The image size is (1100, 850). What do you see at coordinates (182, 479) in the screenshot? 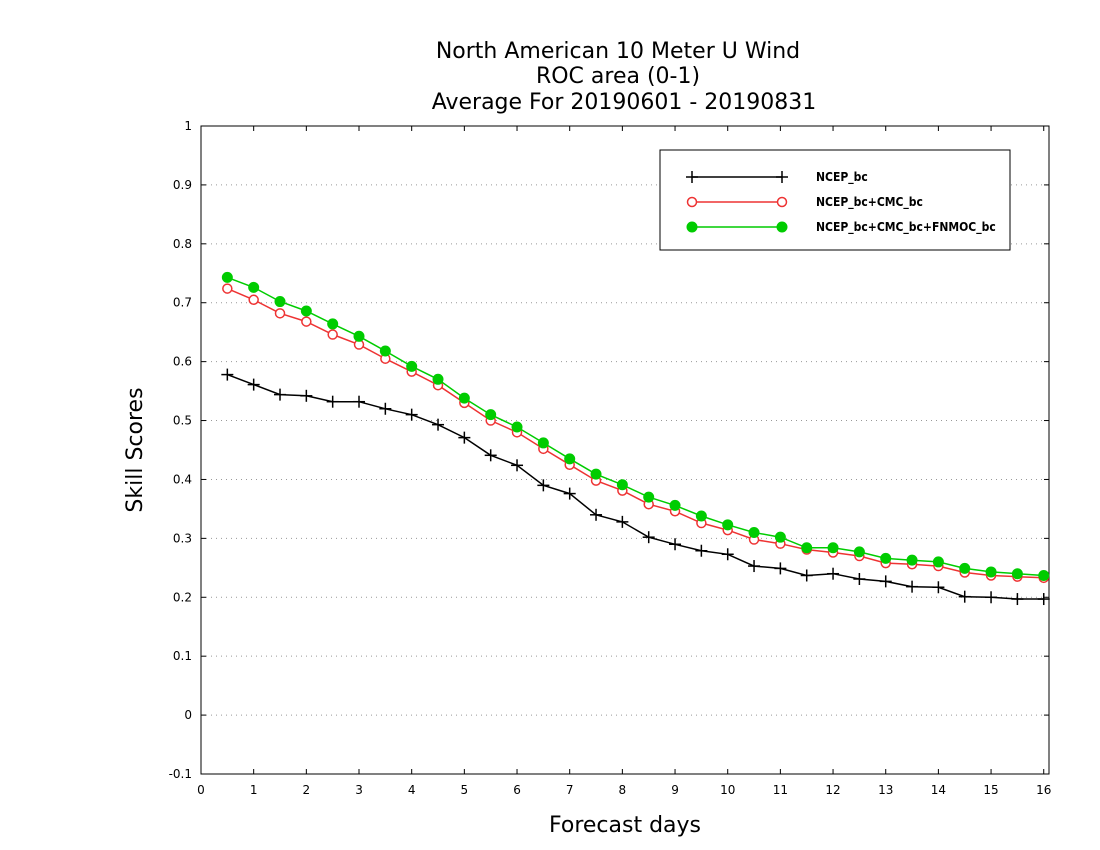
I see `y-tick-label: 0.4` at bounding box center [182, 479].